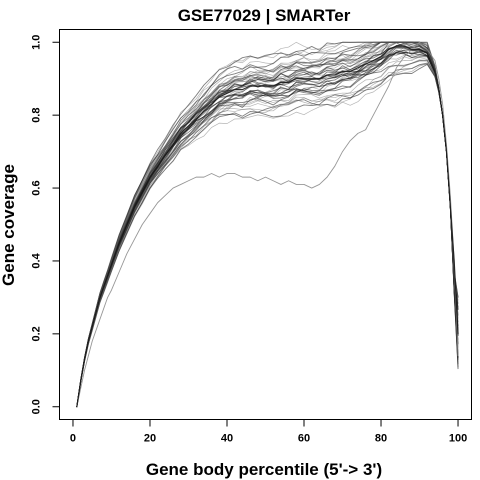 This screenshot has width=480, height=480. I want to click on y-tick-label: 0.6, so click(37, 187).